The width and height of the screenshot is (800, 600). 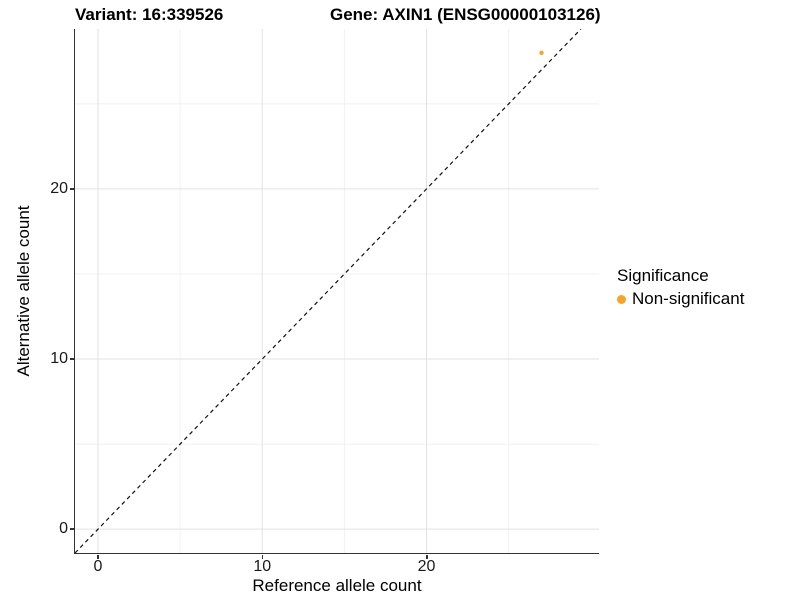 I want to click on x-axis-title: Reference allele count, so click(x=337, y=585).